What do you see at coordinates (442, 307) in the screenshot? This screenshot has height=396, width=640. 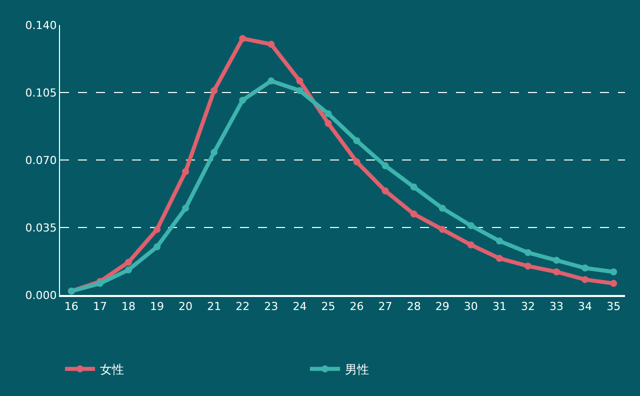 I see `x-tick-label: 29` at bounding box center [442, 307].